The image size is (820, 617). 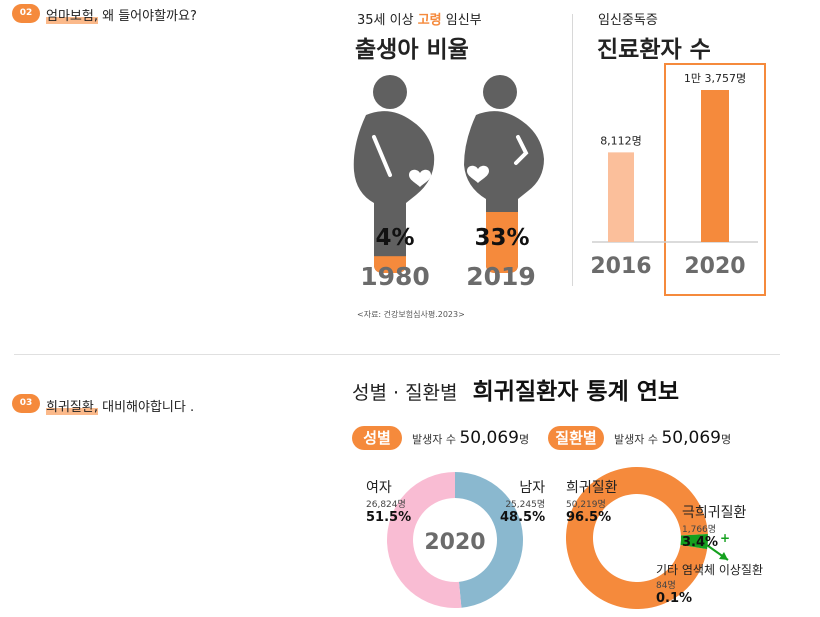 I want to click on male-name: 남자, so click(x=532, y=488).